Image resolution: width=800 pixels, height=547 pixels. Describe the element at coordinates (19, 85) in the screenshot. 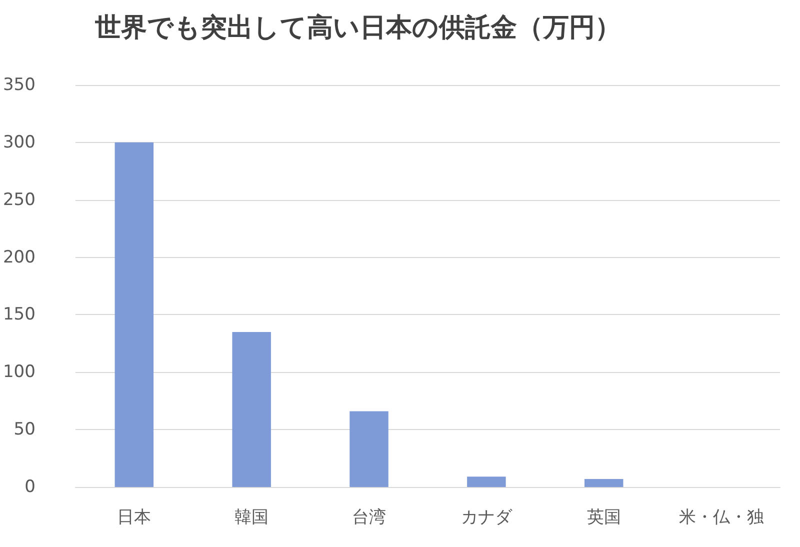

I see `y-tick-label: 350` at that location.